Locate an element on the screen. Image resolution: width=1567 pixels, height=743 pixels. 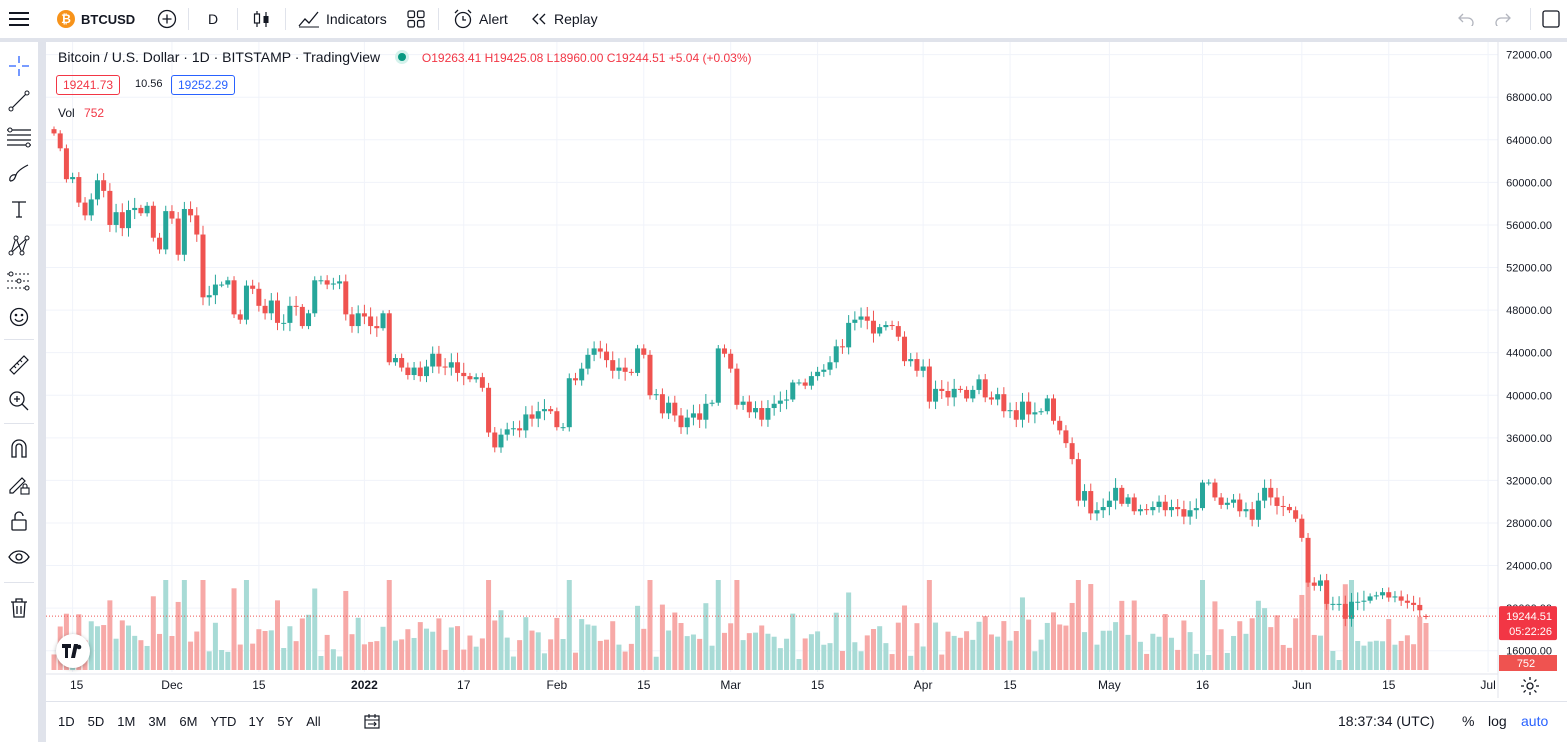
utc-clock: 18:37:34 (UTC) is located at coordinates (1386, 721).